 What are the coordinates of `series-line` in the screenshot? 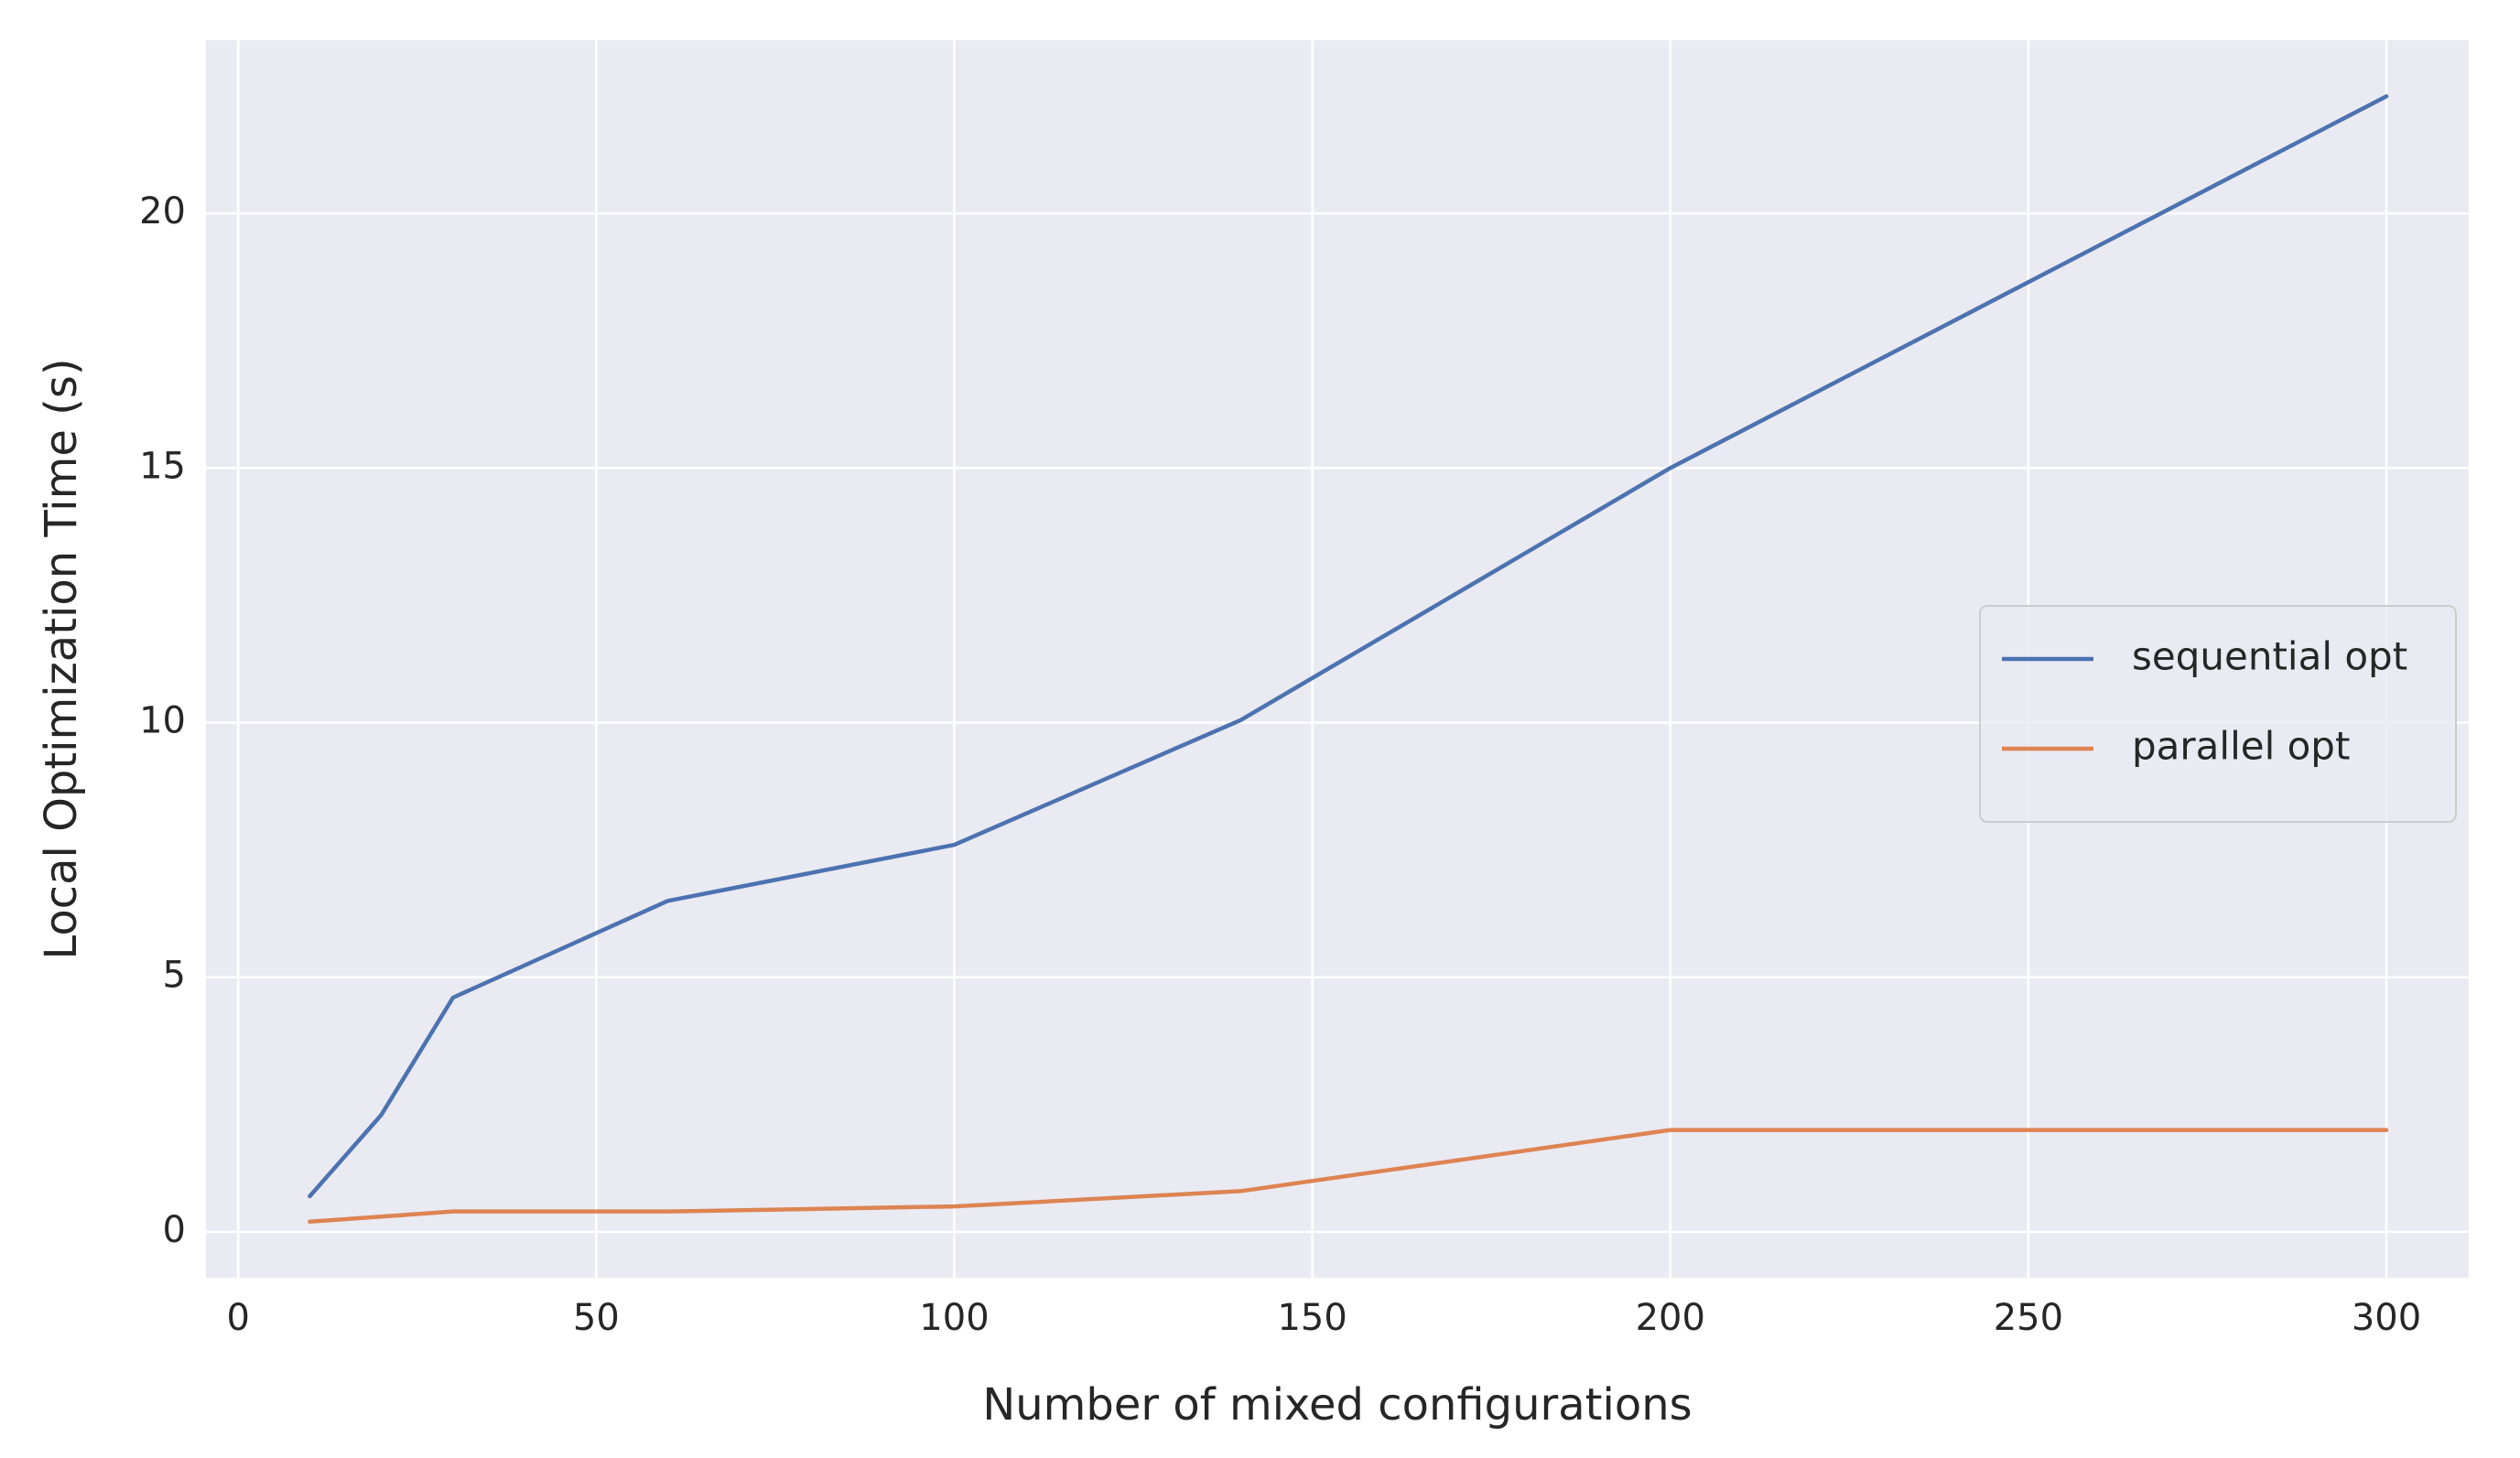 It's located at (1348, 1176).